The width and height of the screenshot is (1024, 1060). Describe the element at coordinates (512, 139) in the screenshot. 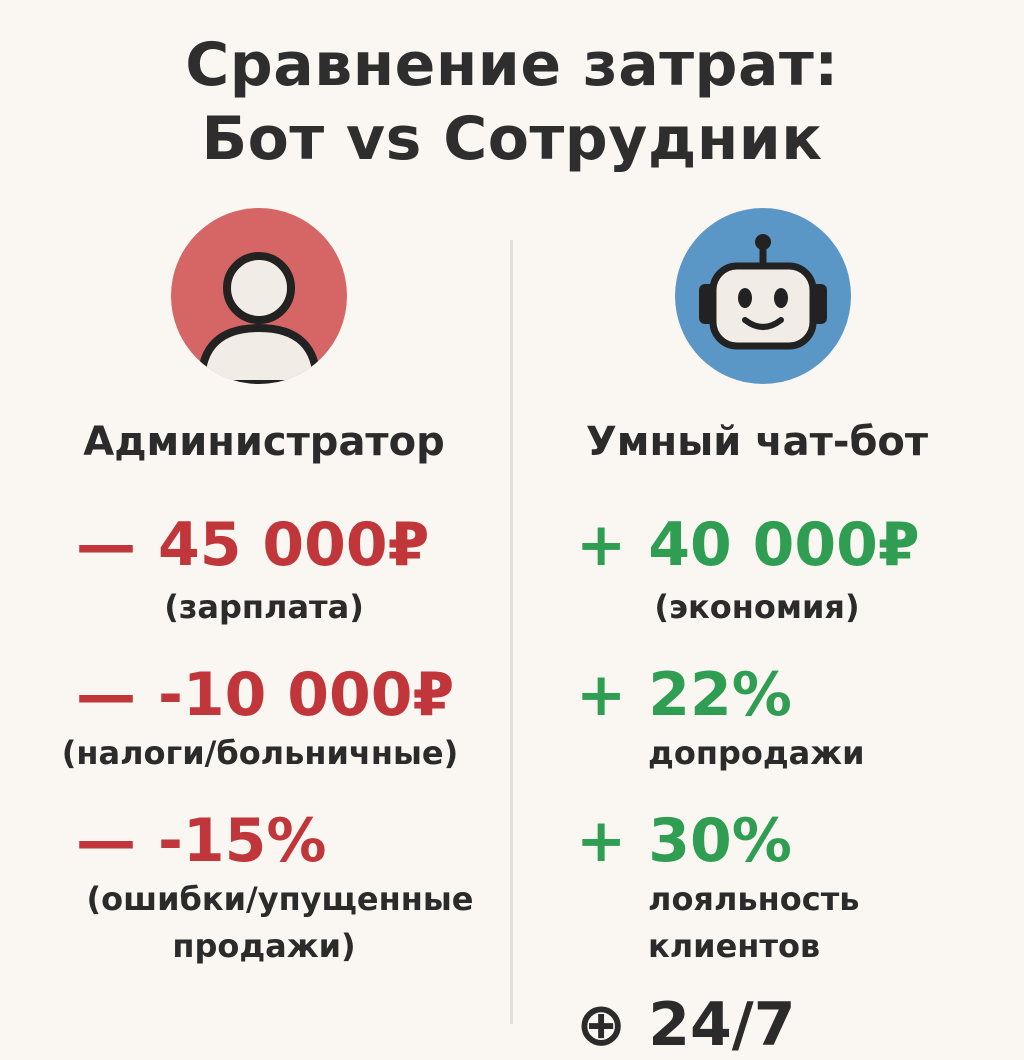

I see `title-line-2: Бот vs Сотрудник` at that location.